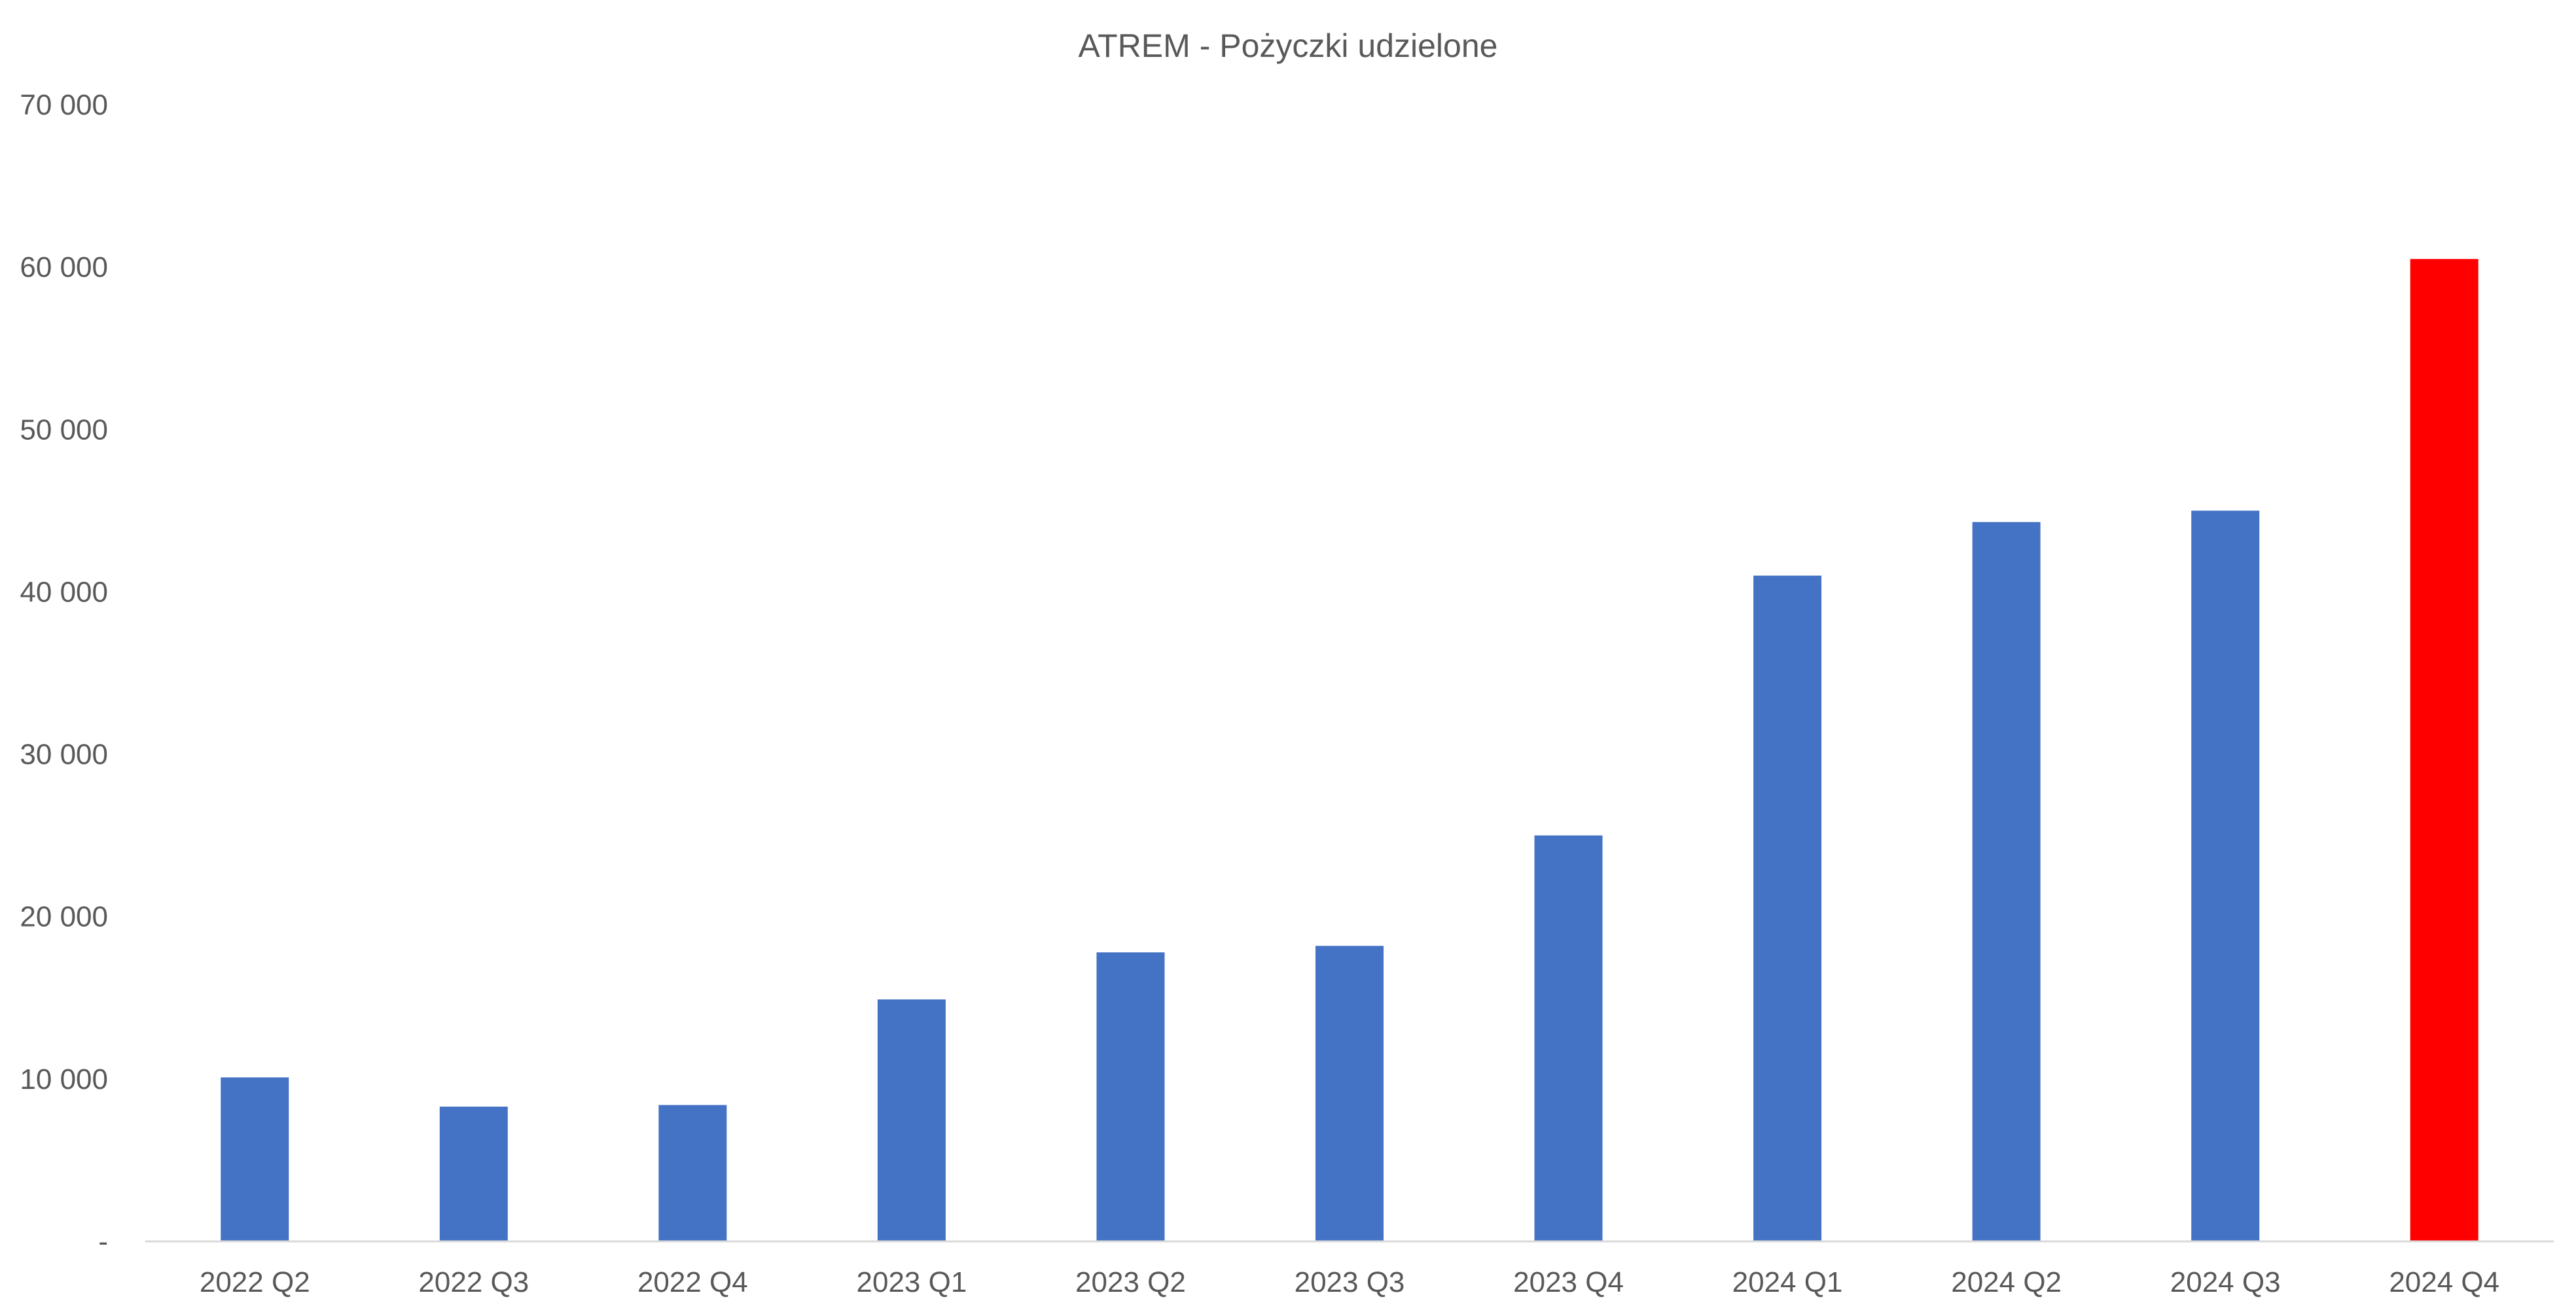 The height and width of the screenshot is (1316, 2576). Describe the element at coordinates (1568, 1282) in the screenshot. I see `x-tick-label: 2023 Q4` at that location.